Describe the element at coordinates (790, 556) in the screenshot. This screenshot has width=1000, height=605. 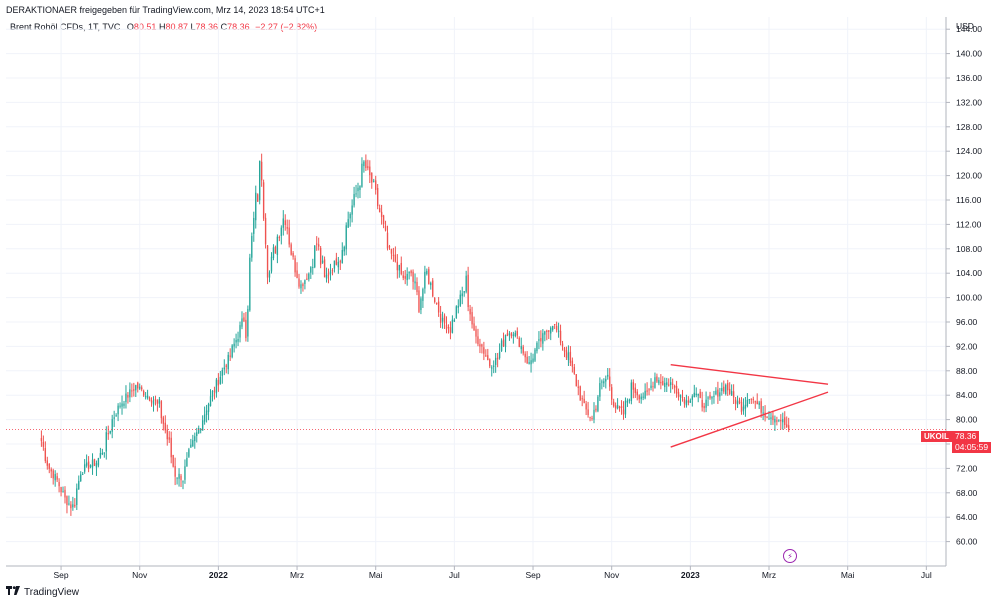
I see `lightning-bolt-icon: ⚡` at that location.